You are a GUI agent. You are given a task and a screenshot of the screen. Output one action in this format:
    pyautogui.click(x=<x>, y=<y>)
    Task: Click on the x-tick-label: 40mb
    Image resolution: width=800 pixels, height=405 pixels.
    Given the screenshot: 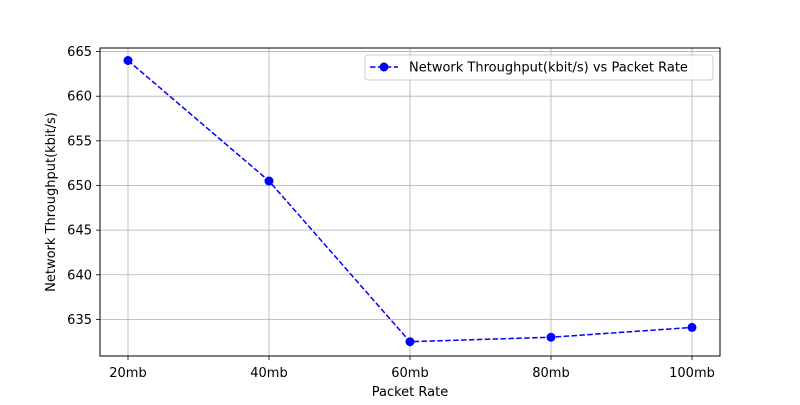 What is the action you would take?
    pyautogui.click(x=268, y=373)
    